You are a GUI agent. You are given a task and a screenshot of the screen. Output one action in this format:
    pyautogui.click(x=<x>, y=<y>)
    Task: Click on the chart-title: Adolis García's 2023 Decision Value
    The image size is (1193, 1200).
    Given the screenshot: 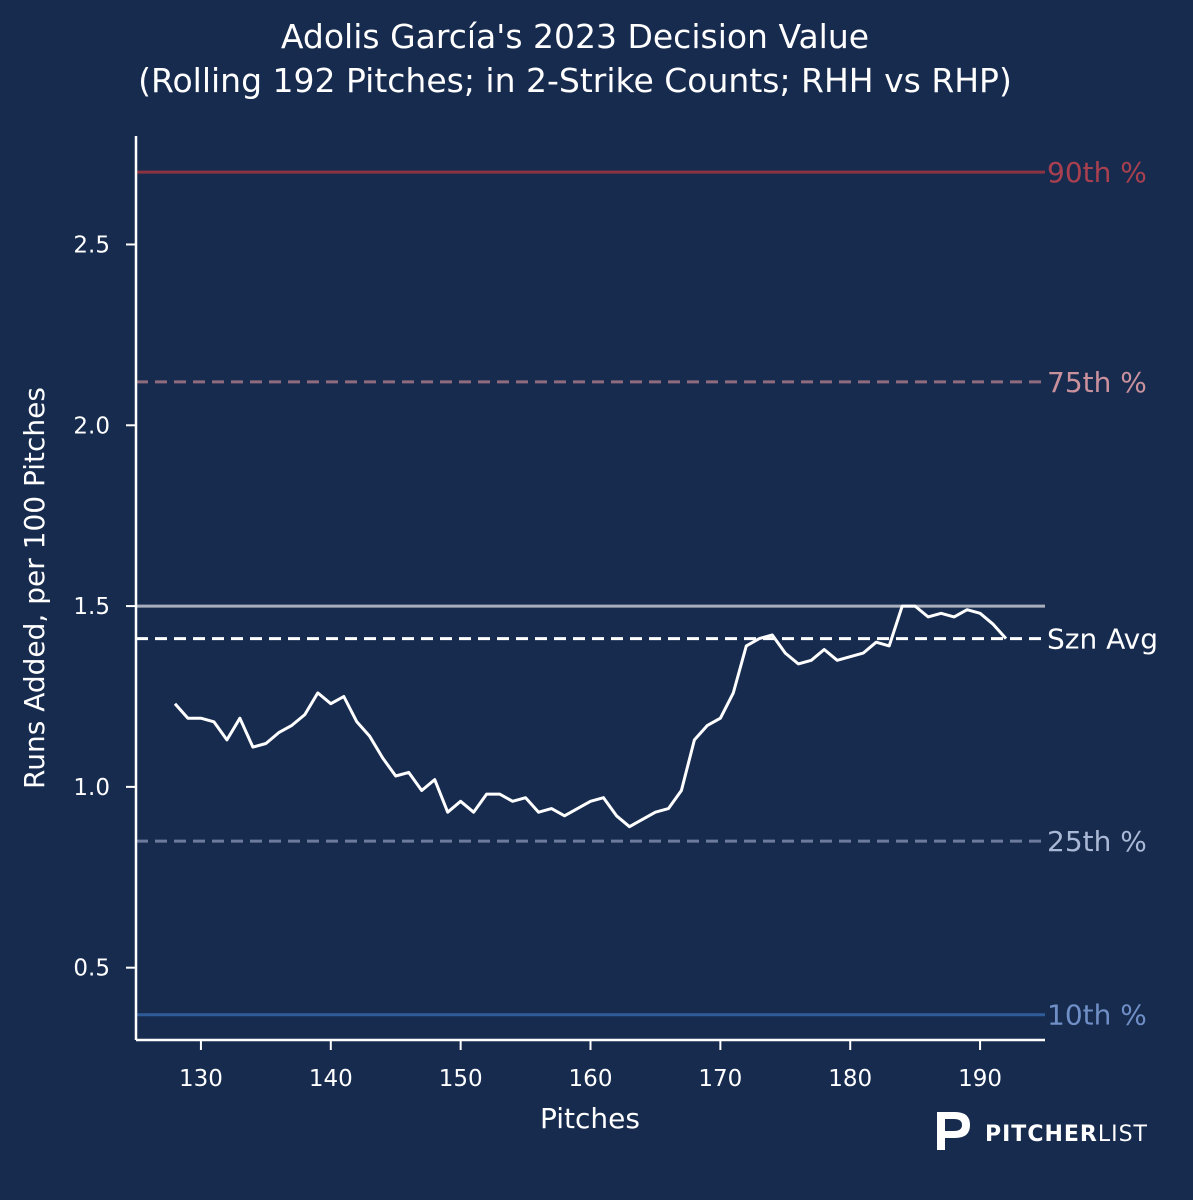 What is the action you would take?
    pyautogui.click(x=575, y=36)
    